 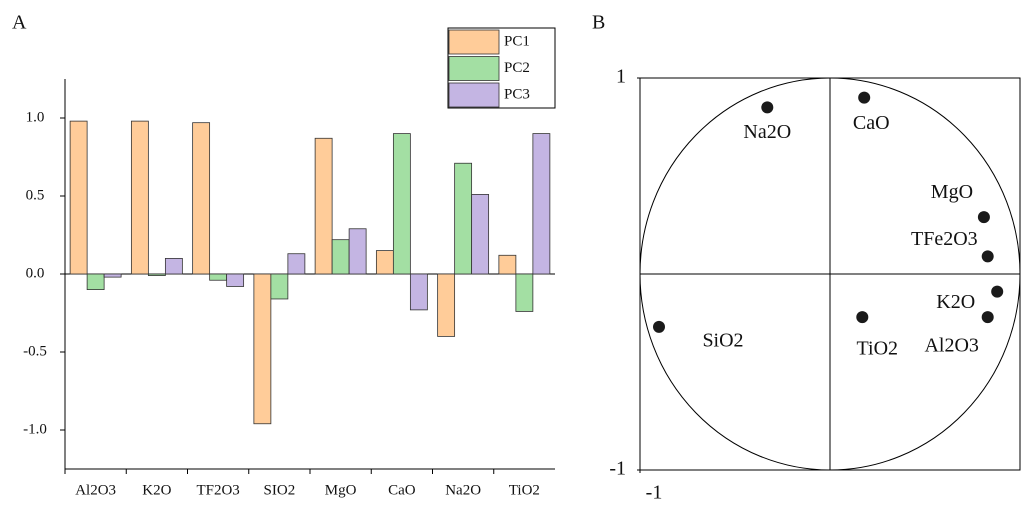 What do you see at coordinates (517, 68) in the screenshot?
I see `legend-label: PC2` at bounding box center [517, 68].